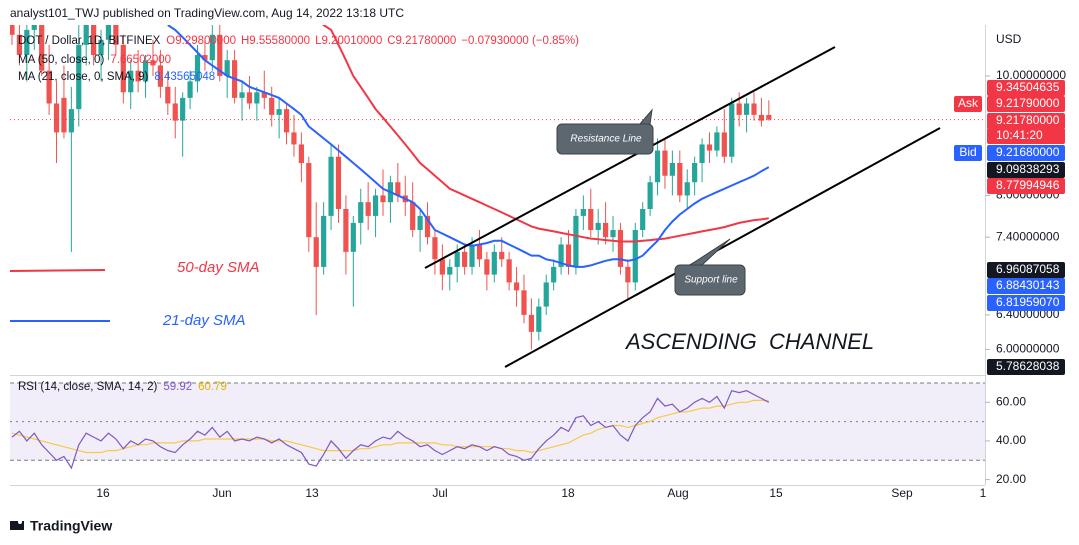 This screenshot has width=1079, height=545. I want to click on y-tick-label: 6.00000000, so click(1028, 349).